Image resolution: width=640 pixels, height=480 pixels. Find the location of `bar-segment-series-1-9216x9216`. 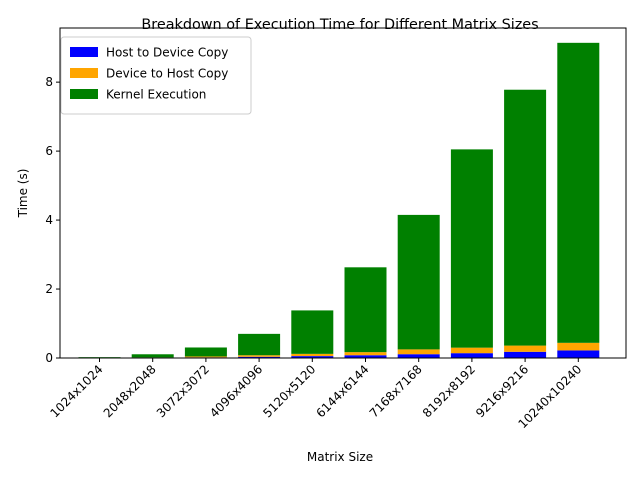

bar-segment-series-1-9216x9216 is located at coordinates (525, 348).